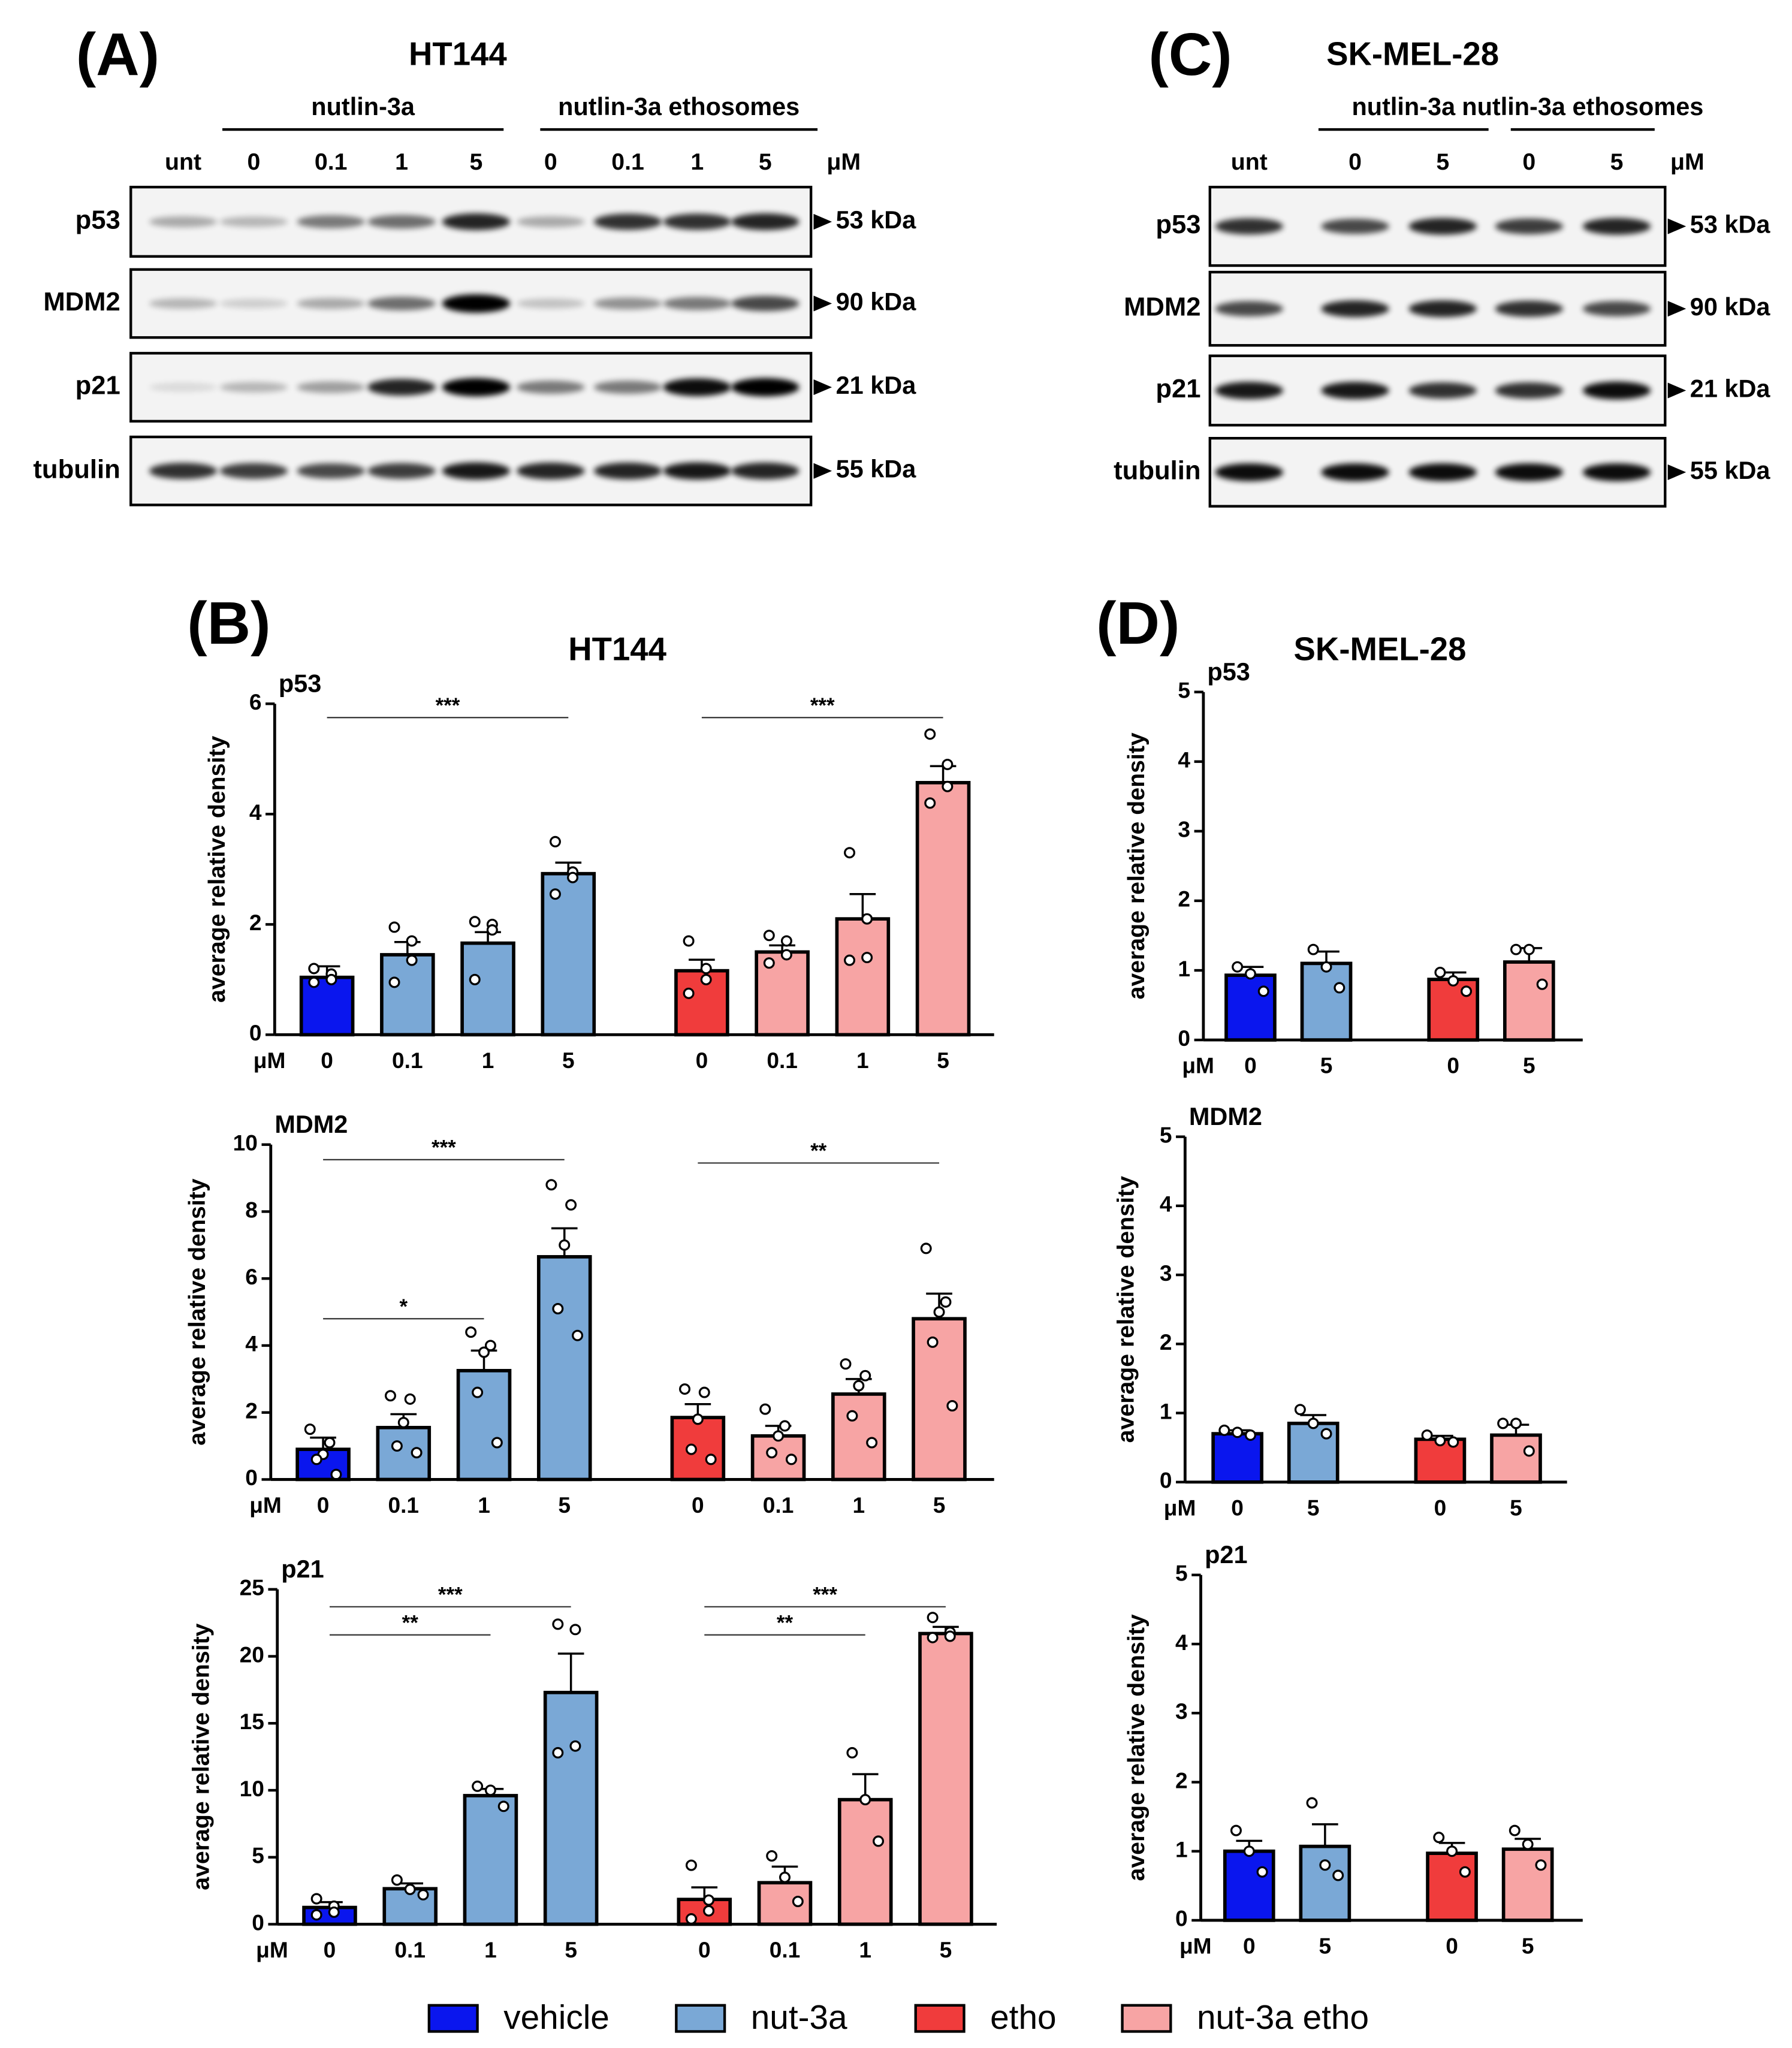 The width and height of the screenshot is (1792, 2048). What do you see at coordinates (843, 162) in the screenshot?
I see `unit-label: μM` at bounding box center [843, 162].